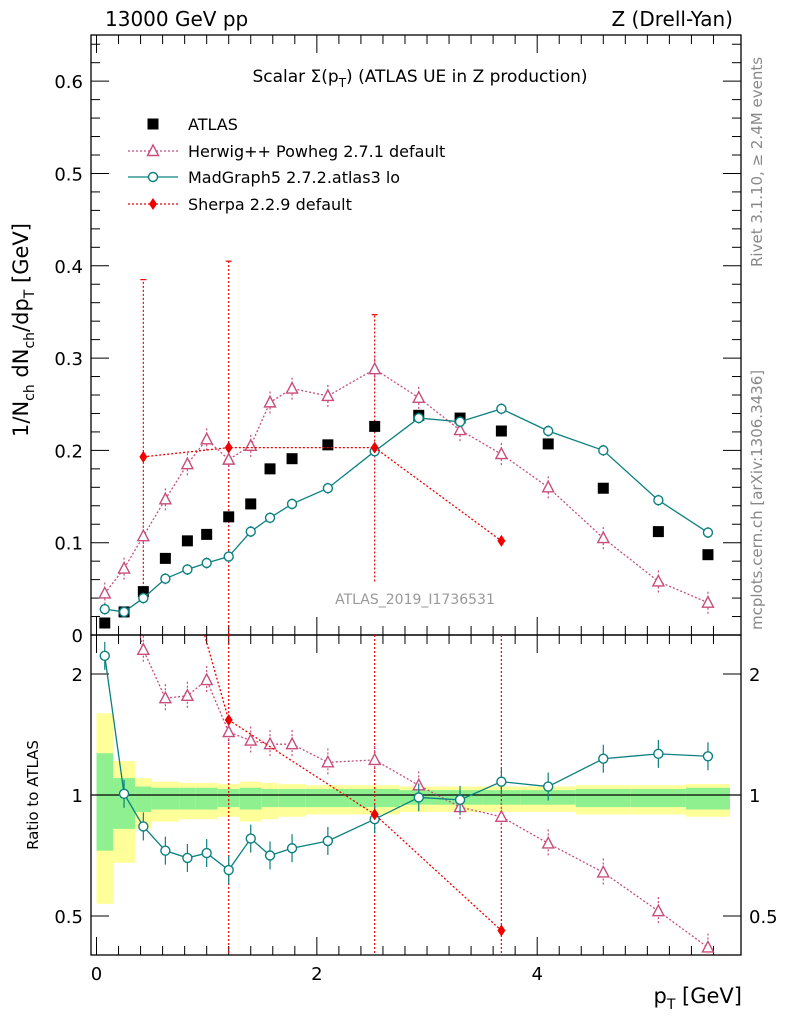  Describe the element at coordinates (270, 204) in the screenshot. I see `legend-label: Sherpa 2.2.9 default` at that location.